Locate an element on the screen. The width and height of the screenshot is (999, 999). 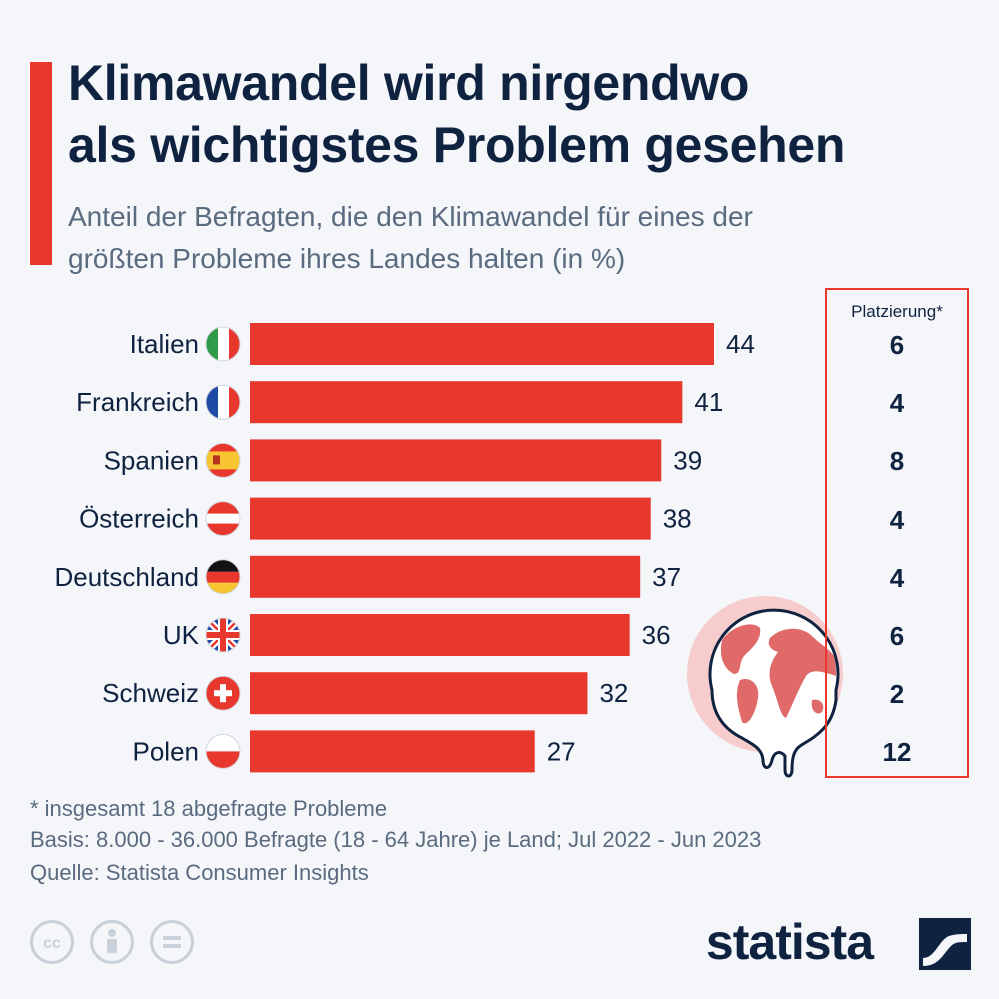
cc-icon: cc is located at coordinates (52, 942).